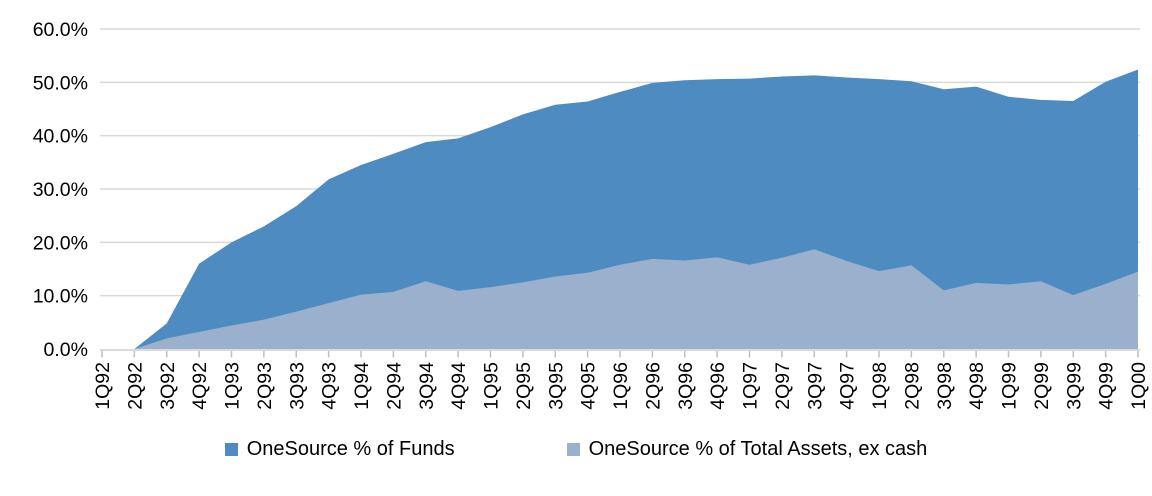  What do you see at coordinates (1074, 386) in the screenshot?
I see `x-tick-label: 3Q99` at bounding box center [1074, 386].